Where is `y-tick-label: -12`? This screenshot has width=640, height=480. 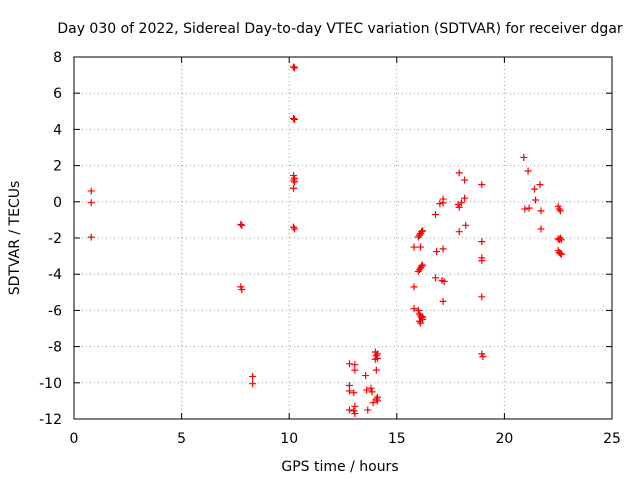 y-tick-label: -12 is located at coordinates (50, 420).